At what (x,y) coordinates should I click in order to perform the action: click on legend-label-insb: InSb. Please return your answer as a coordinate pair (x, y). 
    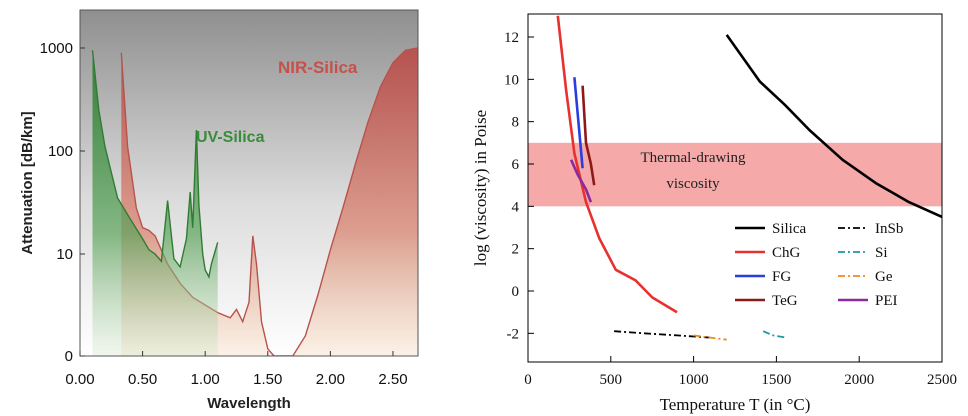
    Looking at the image, I should click on (889, 229).